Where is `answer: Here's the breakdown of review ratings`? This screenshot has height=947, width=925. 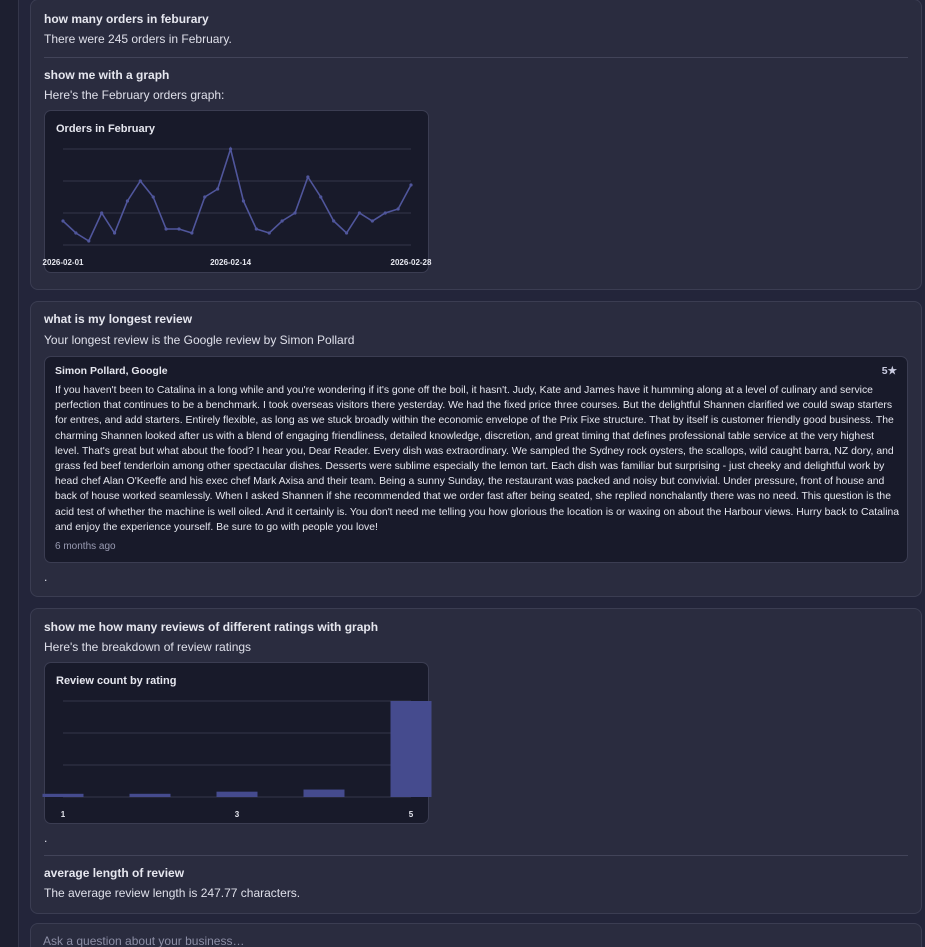
answer: Here's the breakdown of review ratings is located at coordinates (148, 647).